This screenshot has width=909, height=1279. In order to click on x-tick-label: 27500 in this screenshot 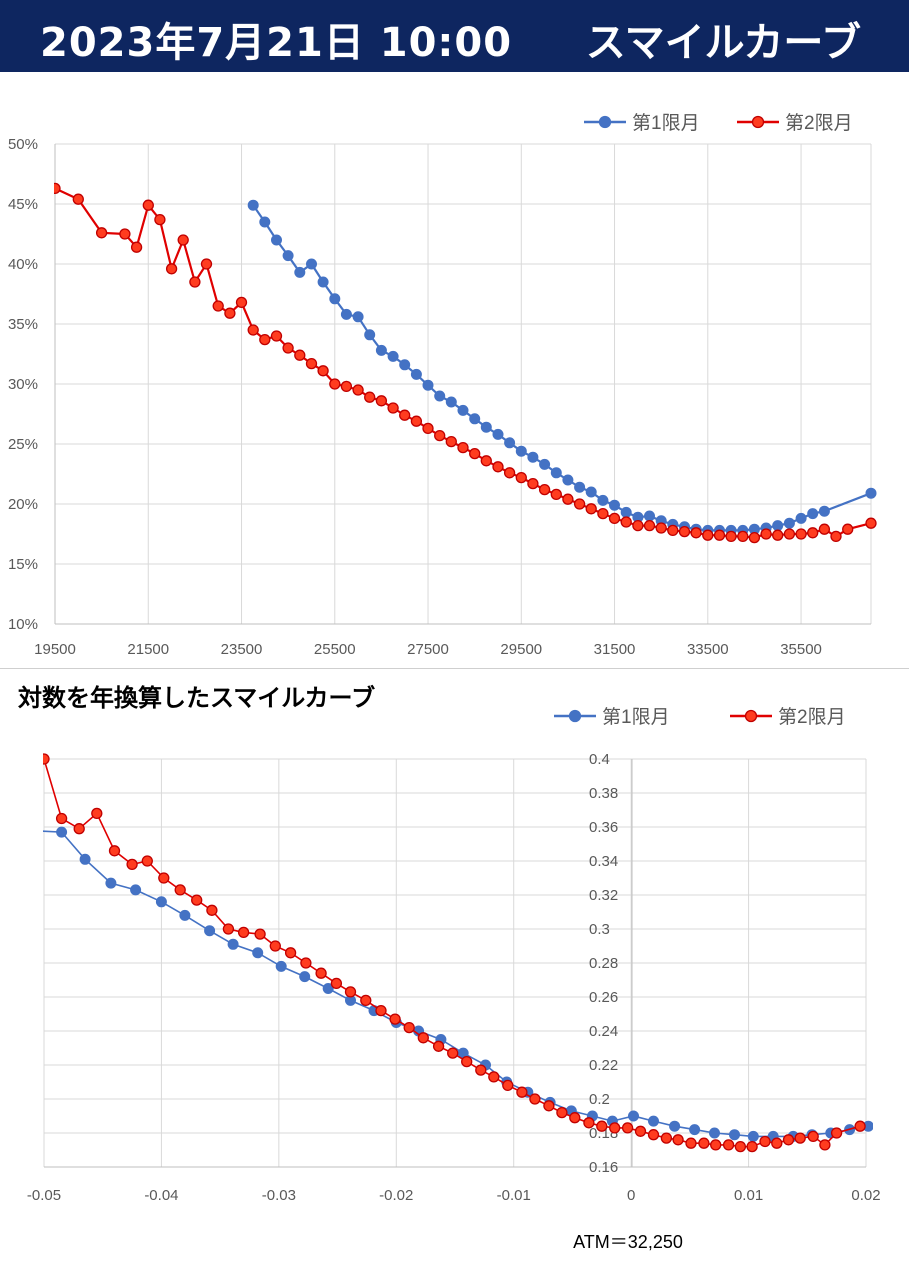, I will do `click(428, 649)`.